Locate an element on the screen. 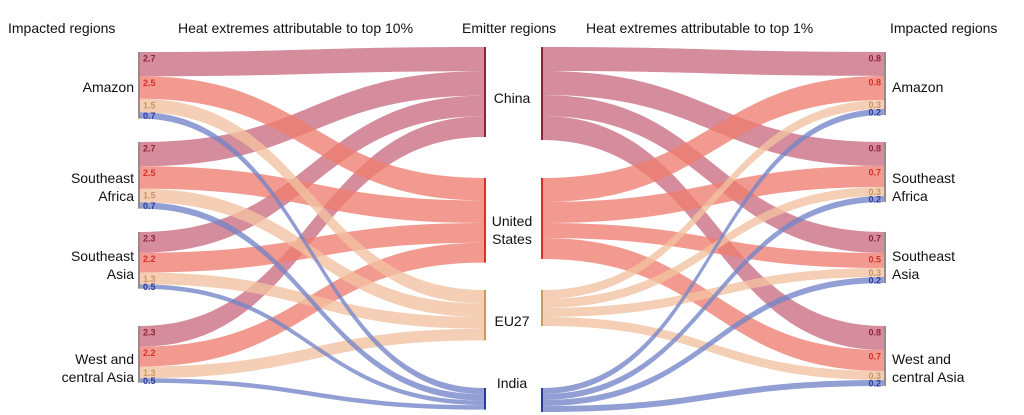 This screenshot has width=1024, height=415. flow-band-west-and-central-asia-eu27-p2 is located at coordinates (713, 348).